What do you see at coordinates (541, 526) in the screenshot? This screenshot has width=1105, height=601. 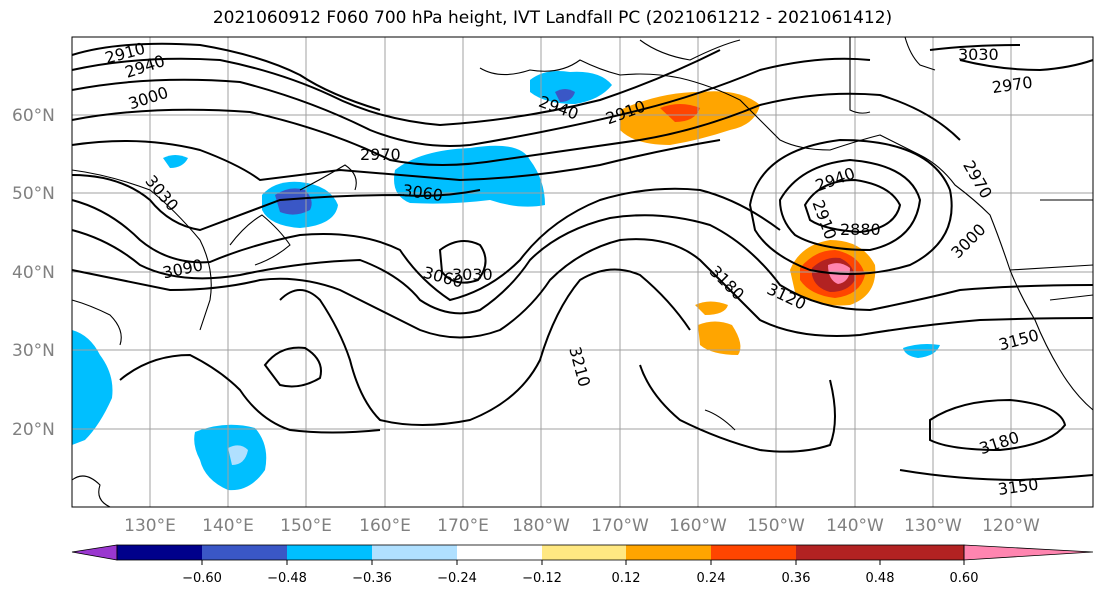 I see `lon-label: 180°W` at bounding box center [541, 526].